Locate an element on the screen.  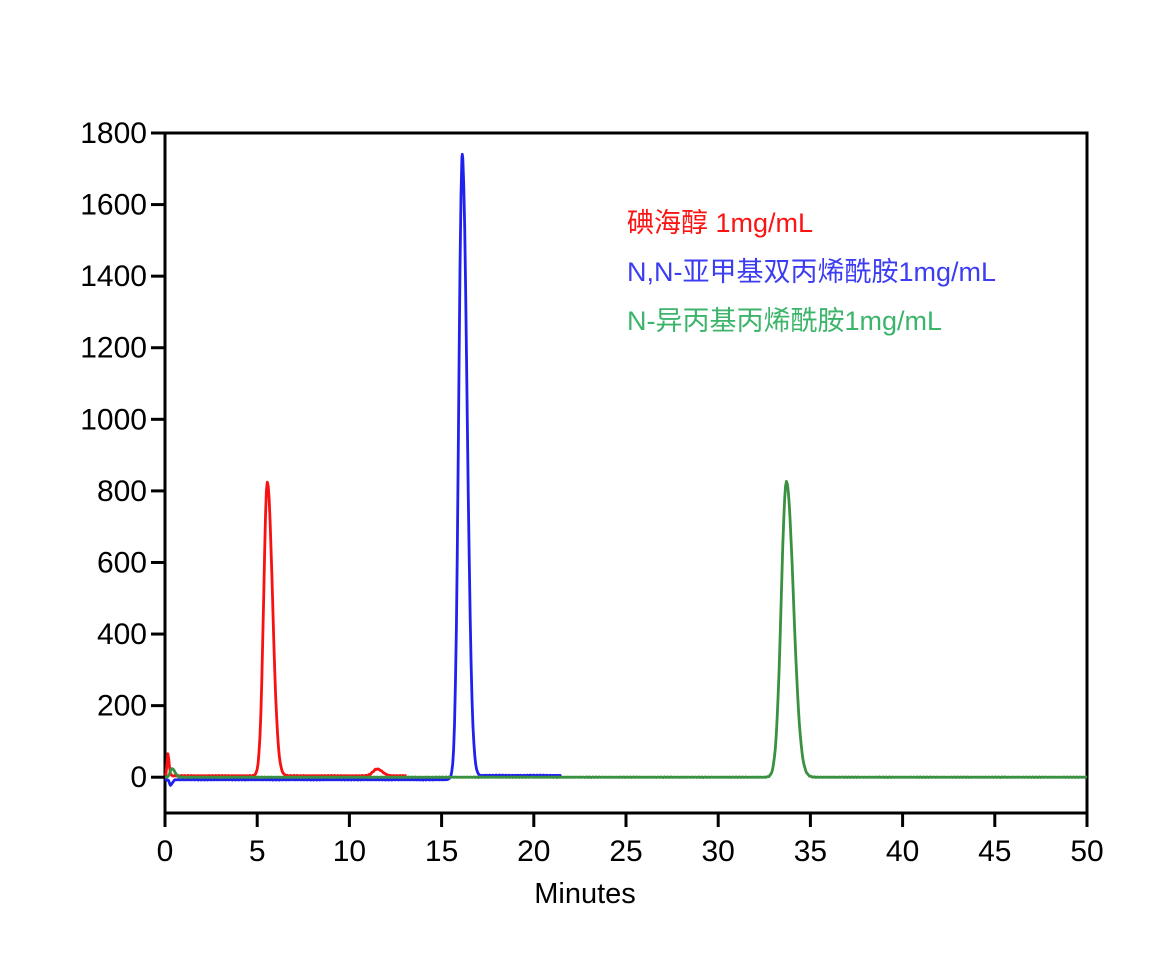
y-tick-label: 400 is located at coordinates (122, 634).